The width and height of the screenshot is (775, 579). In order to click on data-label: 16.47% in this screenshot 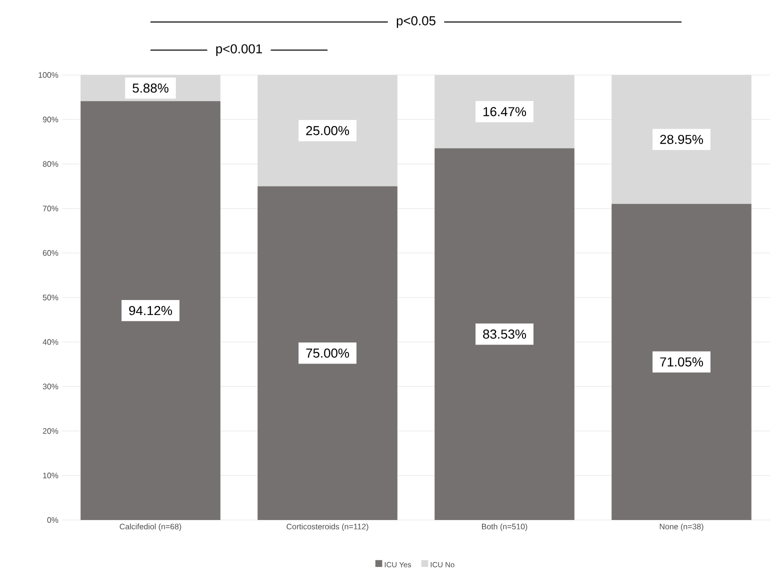, I will do `click(505, 111)`.